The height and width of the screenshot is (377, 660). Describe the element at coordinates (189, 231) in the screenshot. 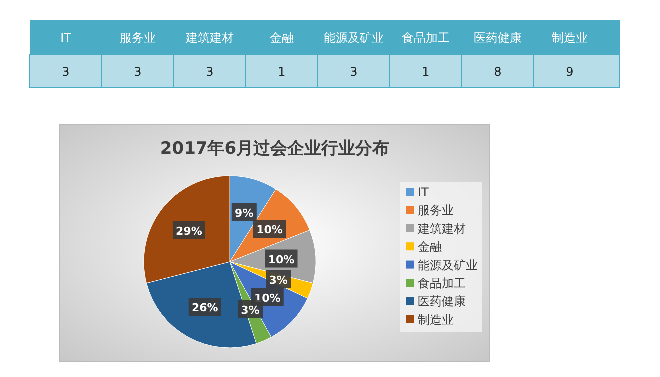

I see `data-label: 29%` at that location.